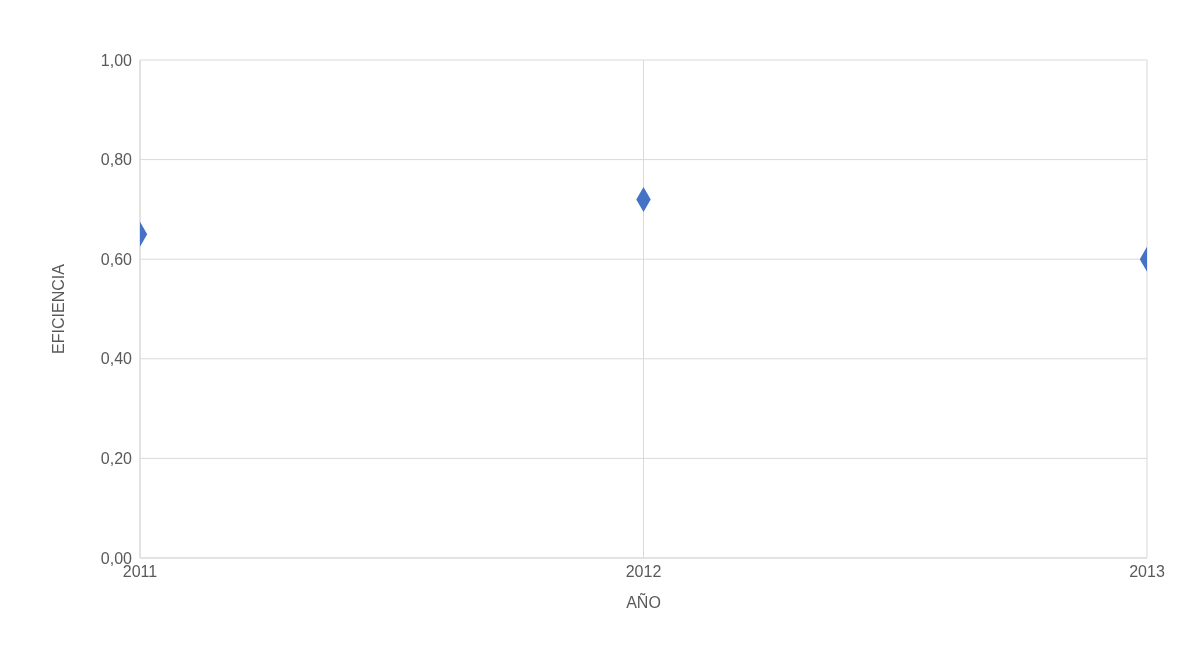  I want to click on y-tick-label: 0,40, so click(116, 359).